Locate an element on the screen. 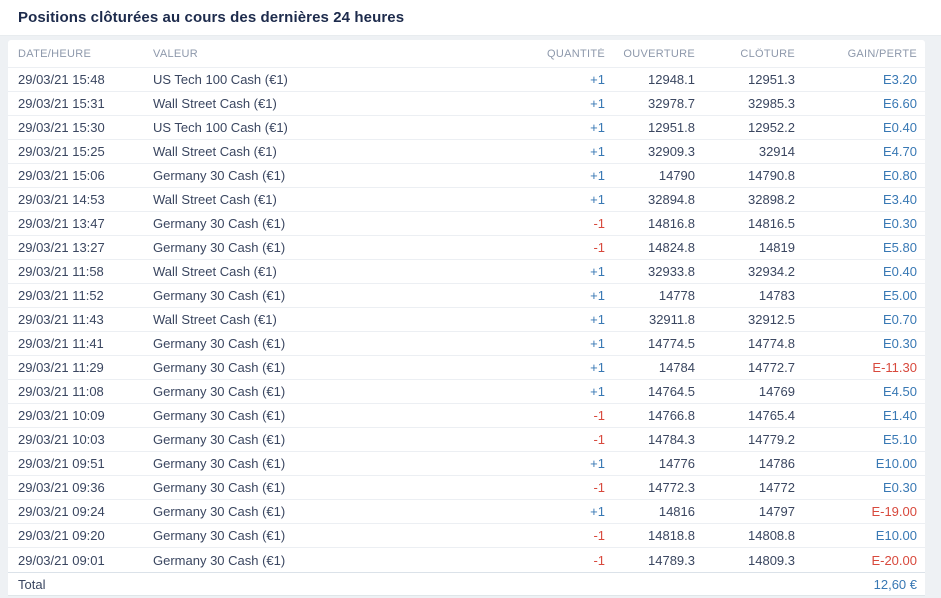  cell-date-heure: 29/03/21 10:09 is located at coordinates (61, 415).